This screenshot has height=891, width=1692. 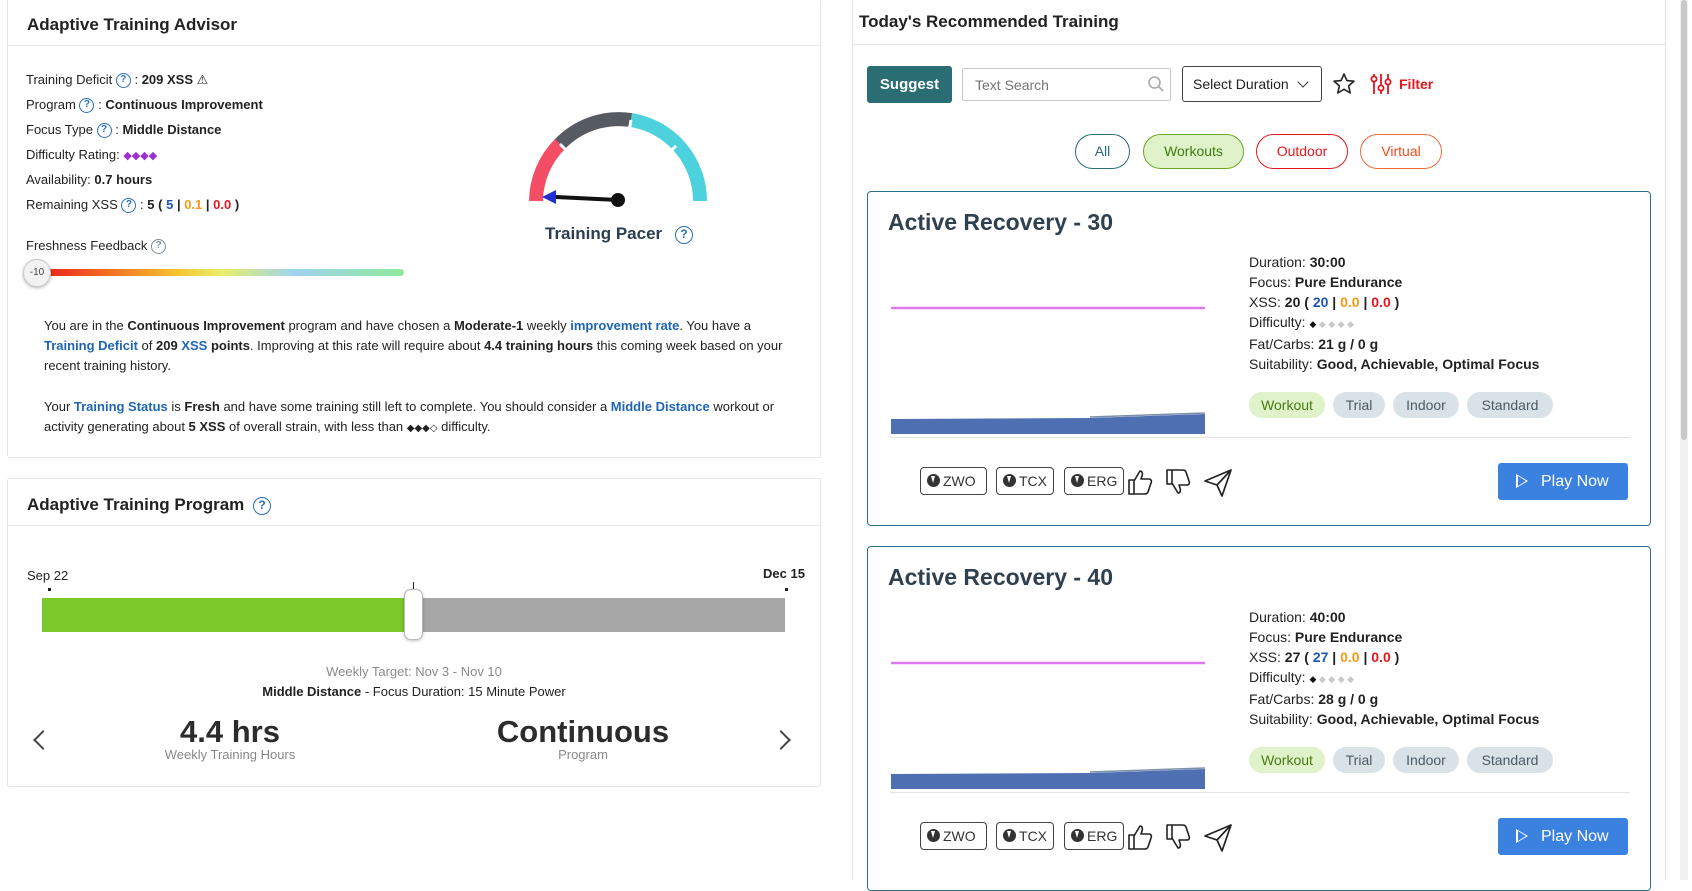 What do you see at coordinates (1252, 84) in the screenshot?
I see `duration-select: Select Duration` at bounding box center [1252, 84].